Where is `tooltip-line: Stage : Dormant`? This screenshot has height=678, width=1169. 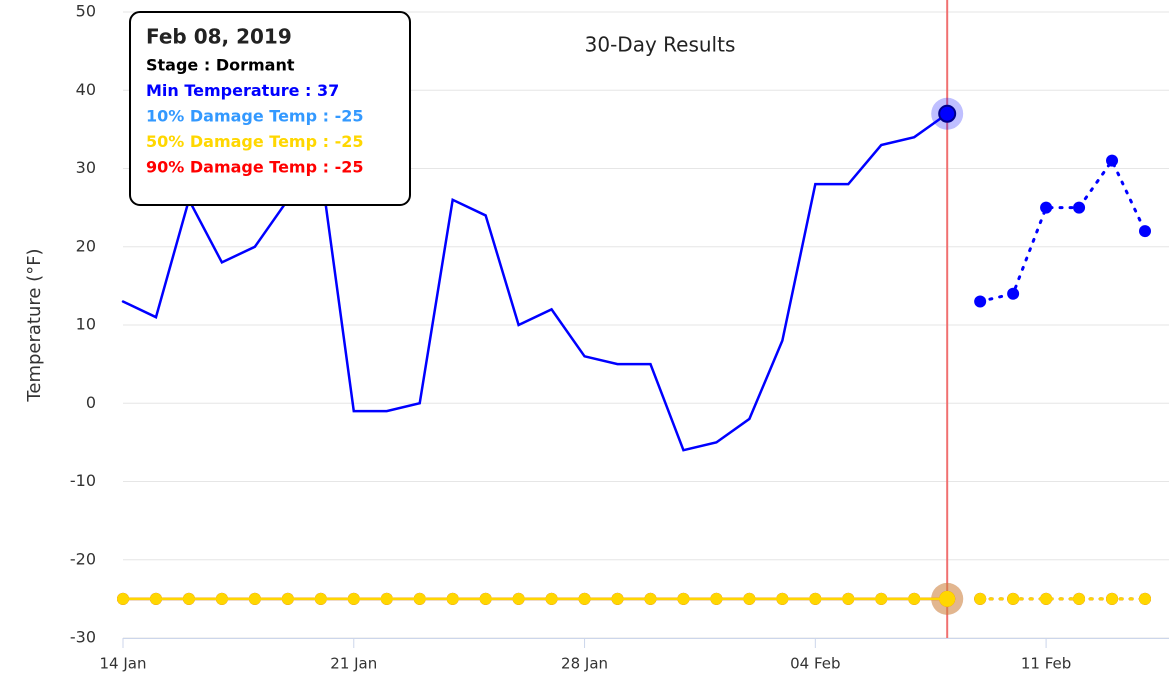
tooltip-line: Stage : Dormant is located at coordinates (220, 65).